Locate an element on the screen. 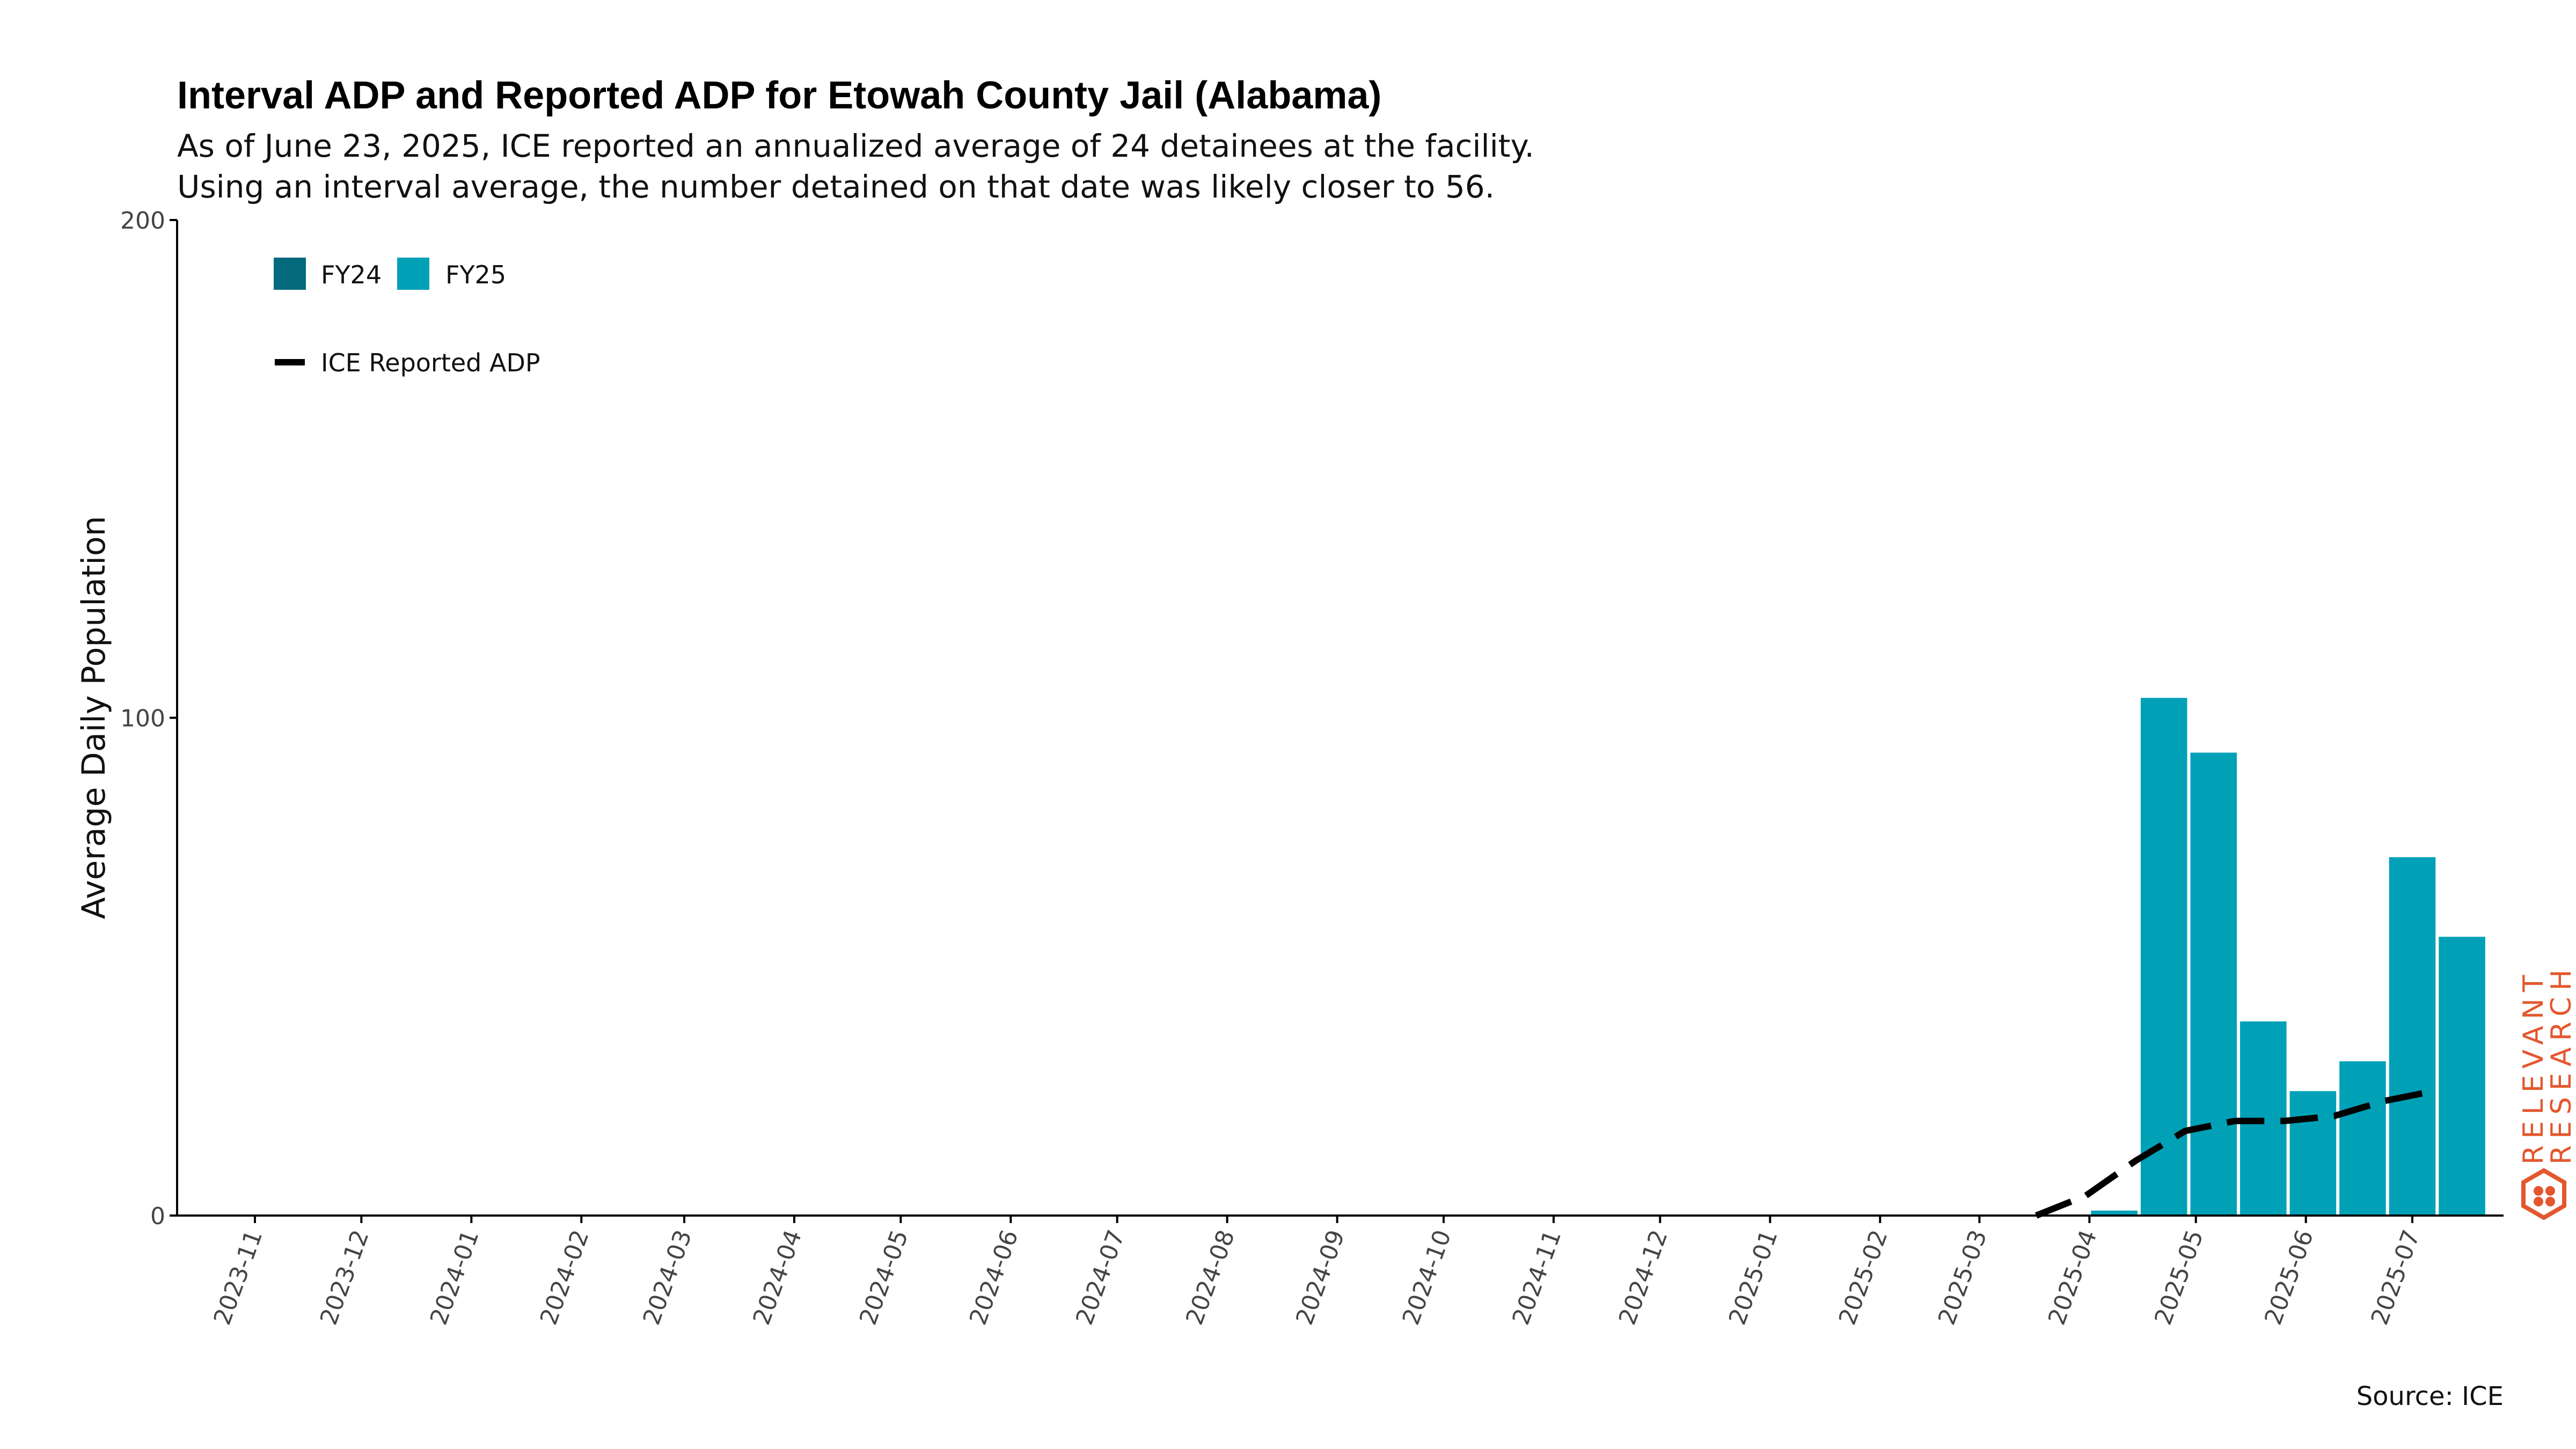 The image size is (2576, 1449). legend: FY24 FY25 ICE Reported ADP is located at coordinates (407, 317).